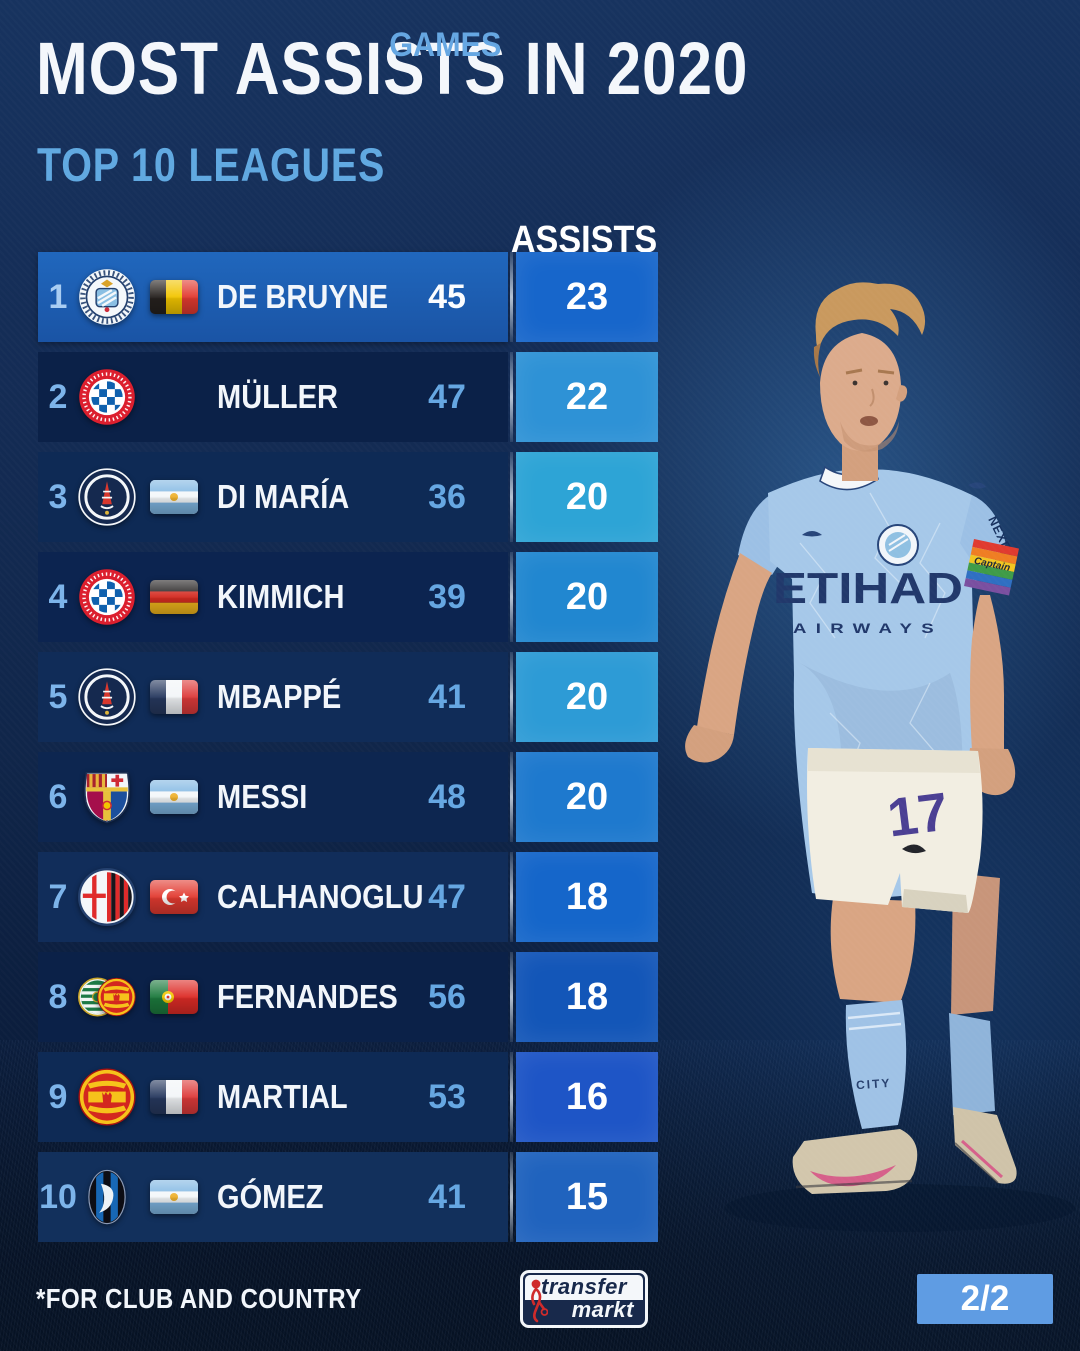 Image resolution: width=1080 pixels, height=1351 pixels. Describe the element at coordinates (447, 596) in the screenshot. I see `games-value: 39` at that location.